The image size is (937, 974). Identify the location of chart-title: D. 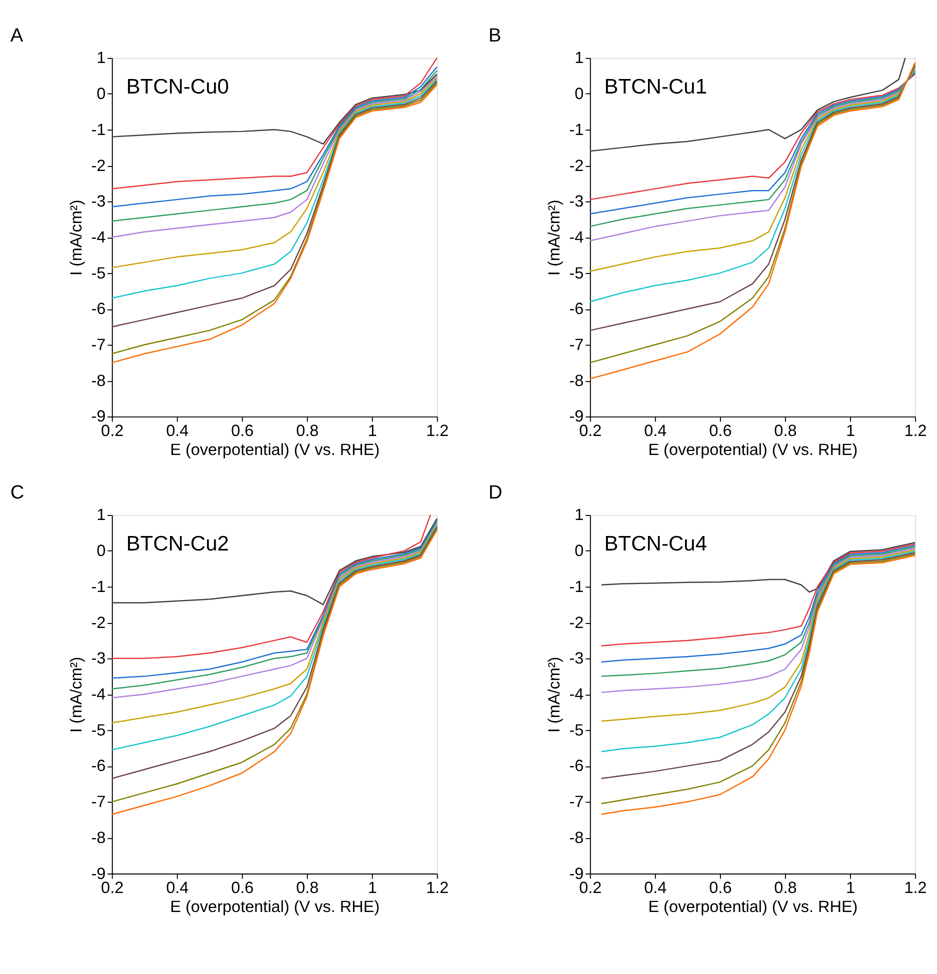
(495, 493).